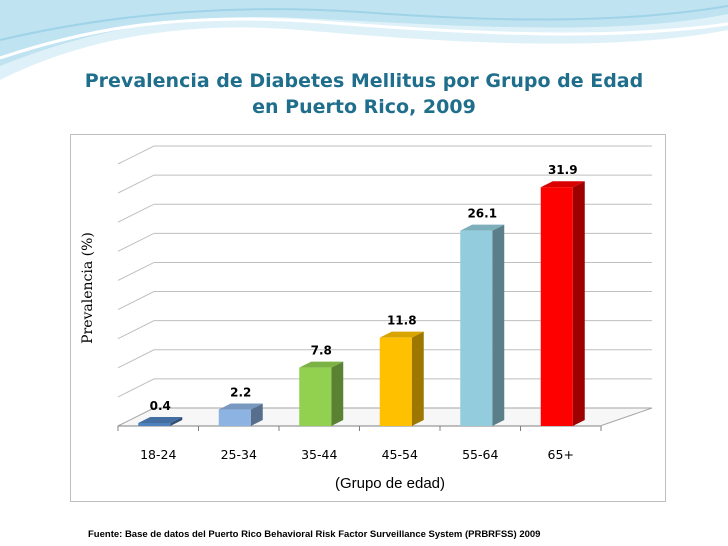  I want to click on x-tick-label: 18-24, so click(158, 454).